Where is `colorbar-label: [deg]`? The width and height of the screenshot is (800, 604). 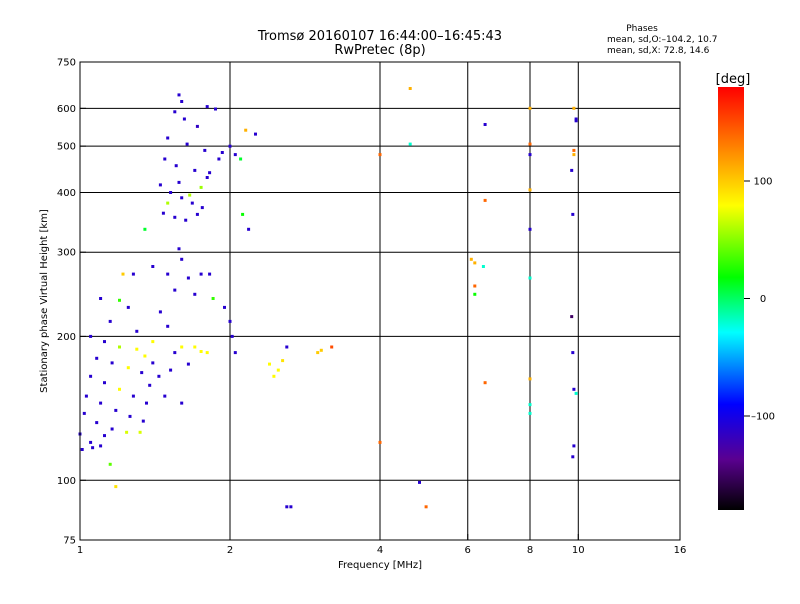
colorbar-label: [deg] is located at coordinates (733, 79).